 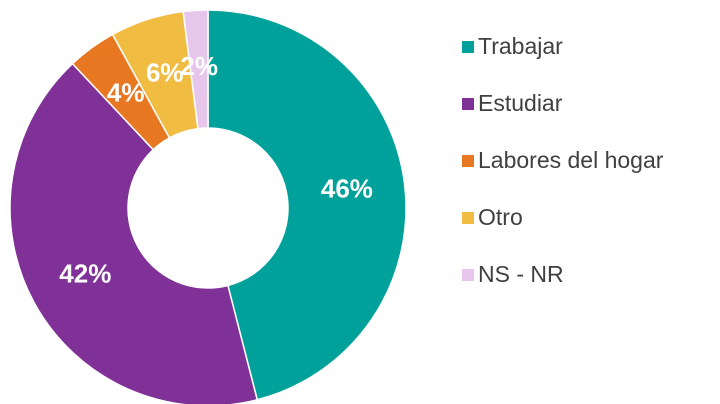 I want to click on data-label: 4%, so click(x=126, y=93).